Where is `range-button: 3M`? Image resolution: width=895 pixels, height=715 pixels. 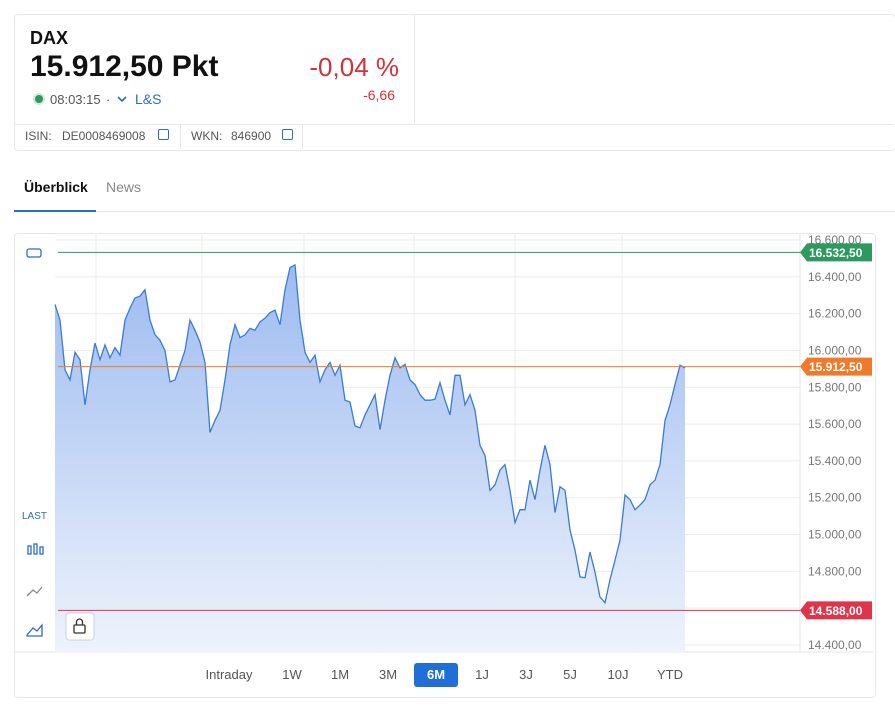
range-button: 3M is located at coordinates (388, 674).